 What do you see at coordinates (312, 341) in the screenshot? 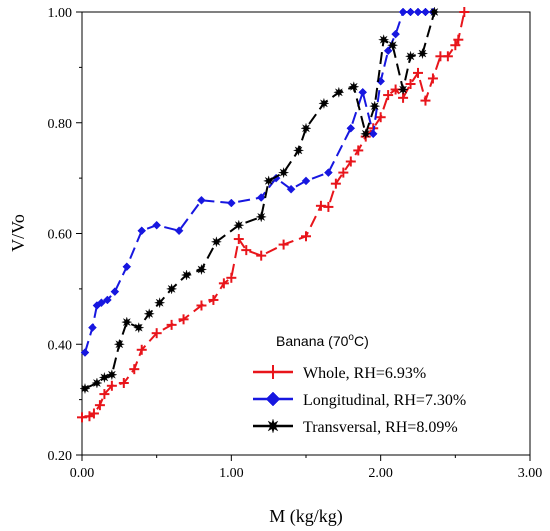
I see `legend-title-prefix: Banana (70` at bounding box center [312, 341].